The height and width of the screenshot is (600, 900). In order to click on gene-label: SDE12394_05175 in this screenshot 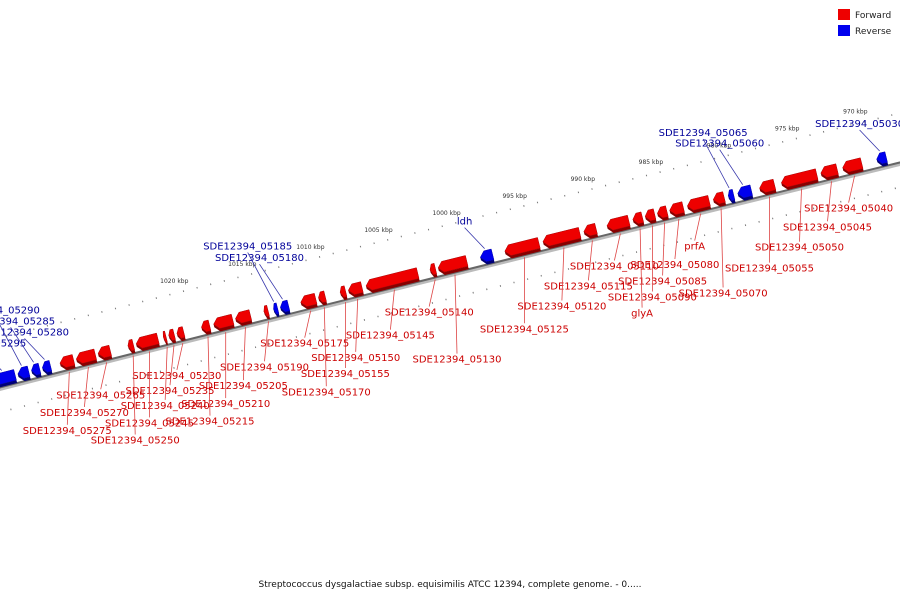, I will do `click(304, 344)`.